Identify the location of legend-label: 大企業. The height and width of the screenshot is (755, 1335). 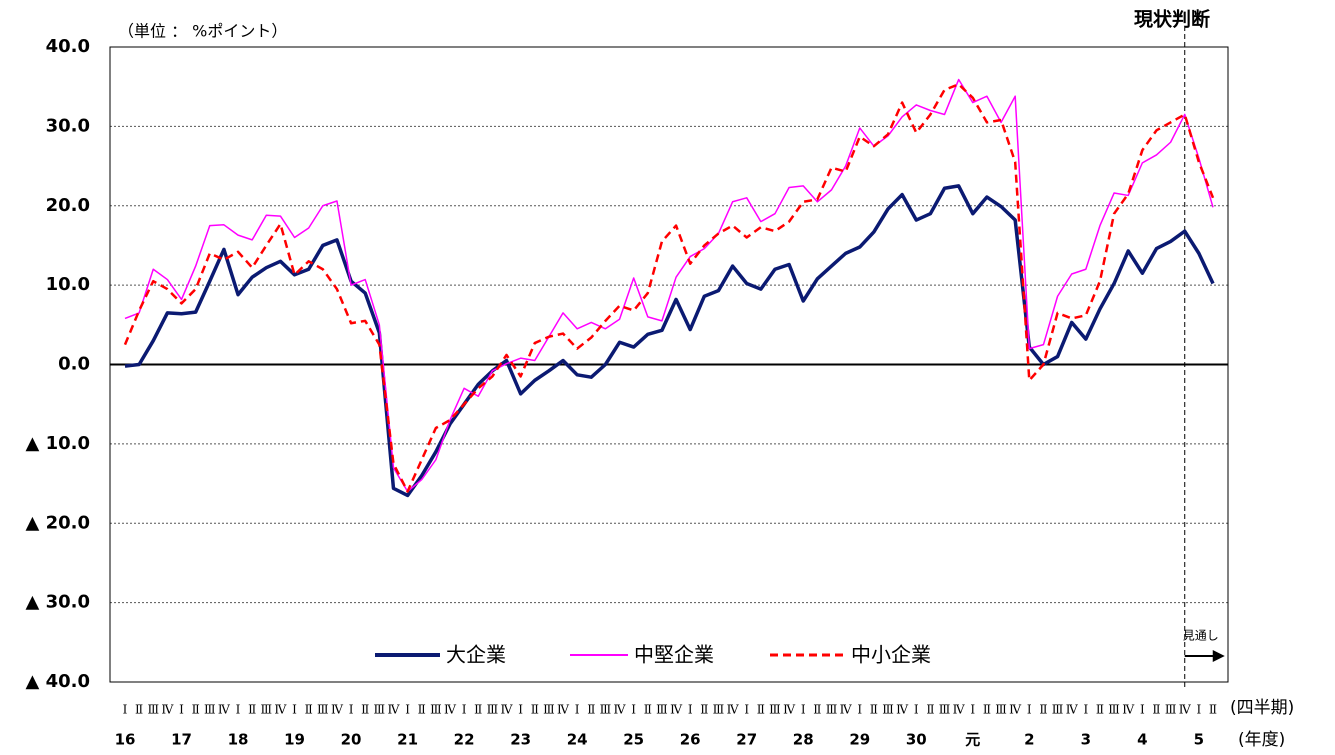
(476, 655).